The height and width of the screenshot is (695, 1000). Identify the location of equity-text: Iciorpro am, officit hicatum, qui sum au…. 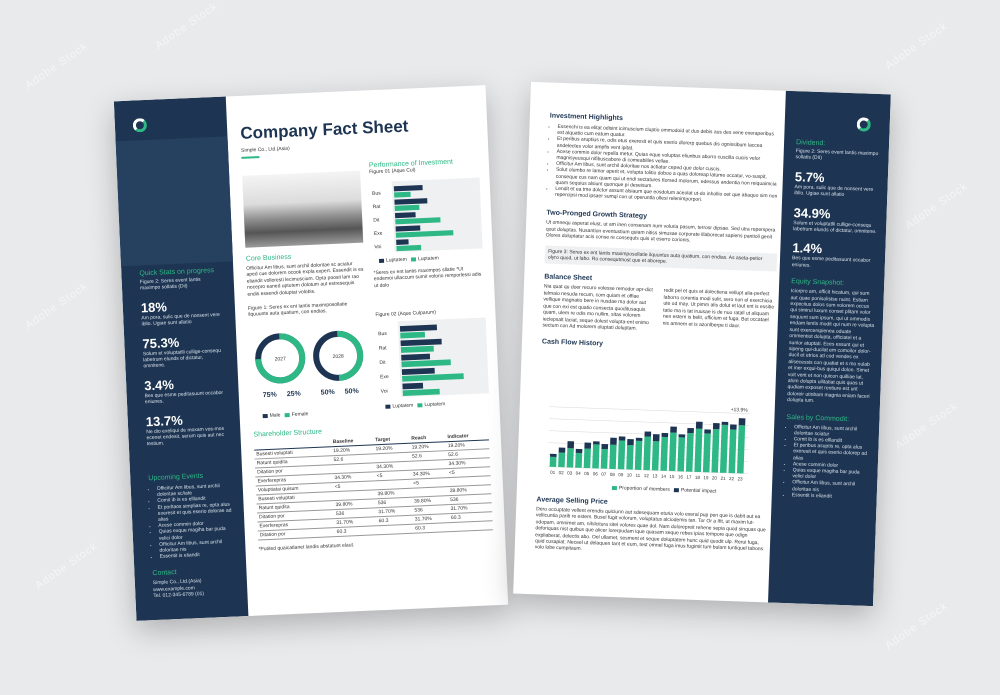
(830, 346).